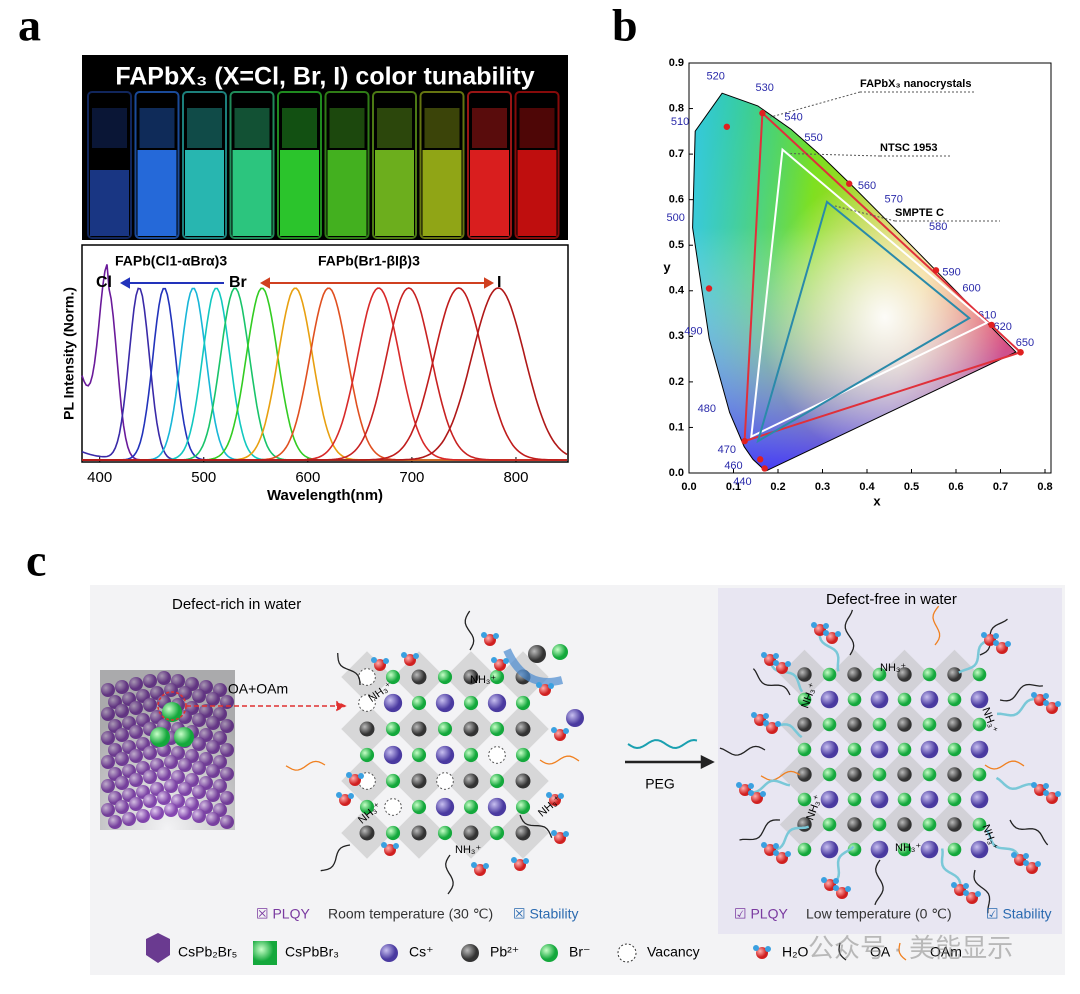 This screenshot has width=1080, height=994. I want to click on plot-frame, so click(870, 268).